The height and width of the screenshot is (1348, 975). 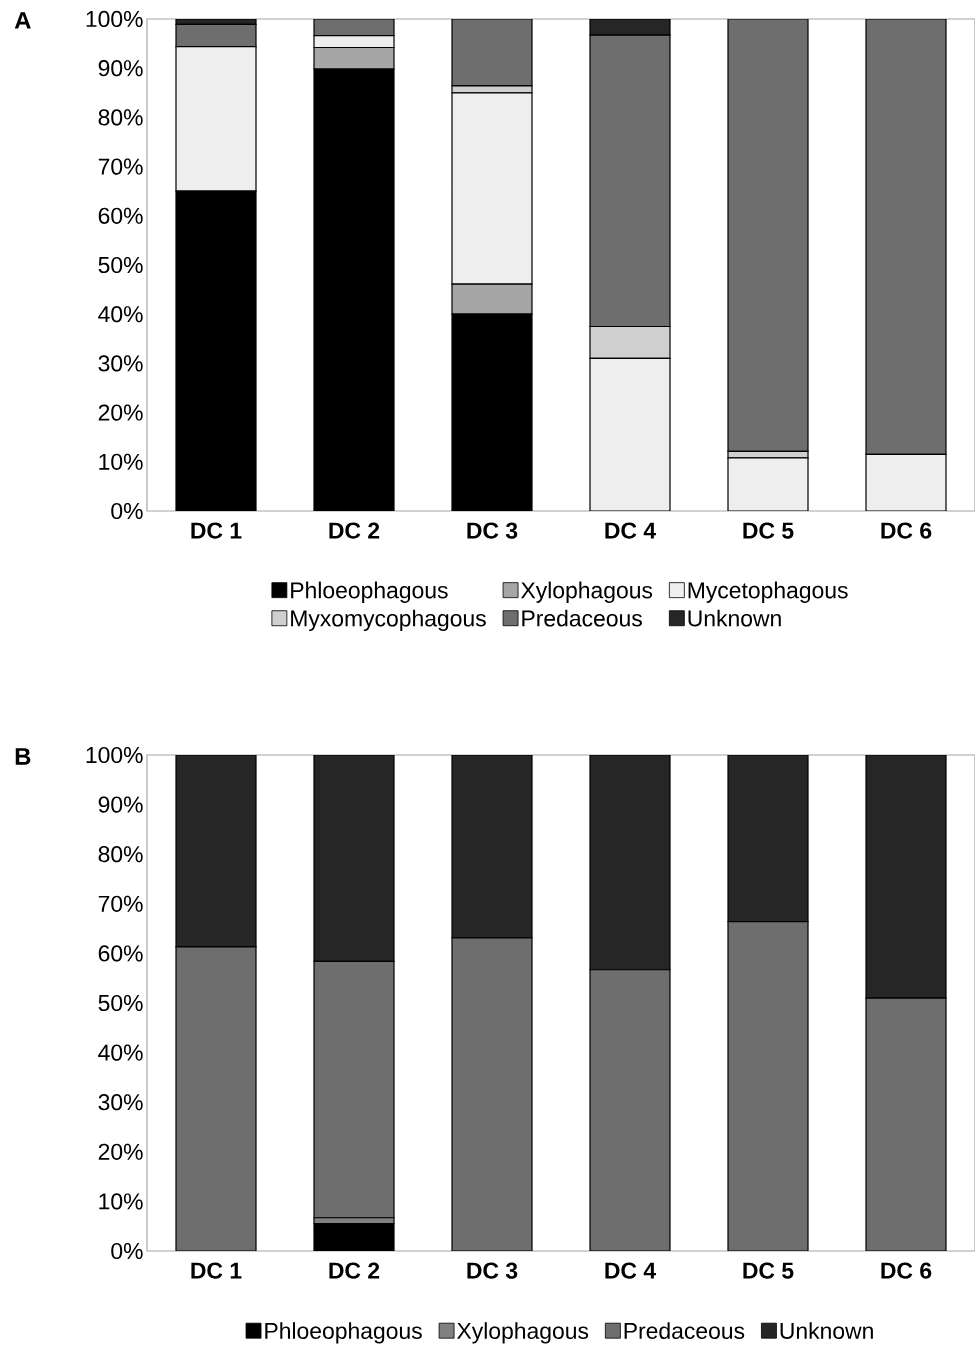 What do you see at coordinates (388, 620) in the screenshot?
I see `legend-label: Myxomycophagous` at bounding box center [388, 620].